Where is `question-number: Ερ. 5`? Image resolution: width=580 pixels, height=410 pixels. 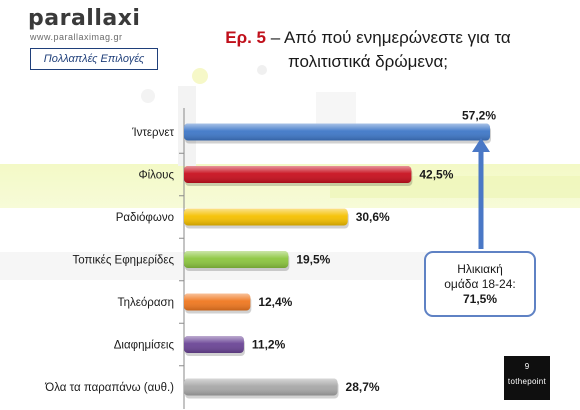
question-number: Ερ. 5 is located at coordinates (245, 37).